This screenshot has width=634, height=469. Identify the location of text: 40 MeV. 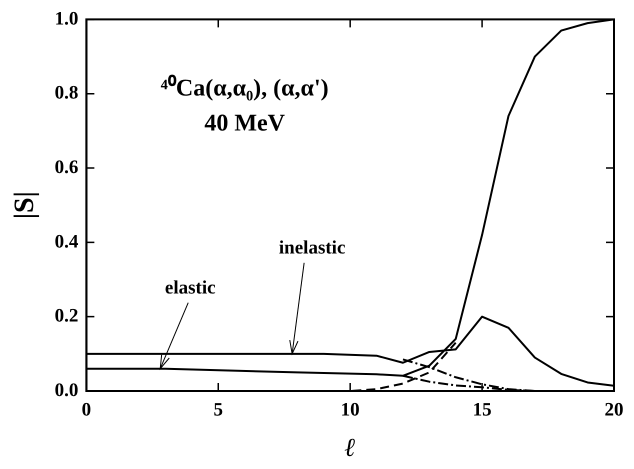
(245, 123).